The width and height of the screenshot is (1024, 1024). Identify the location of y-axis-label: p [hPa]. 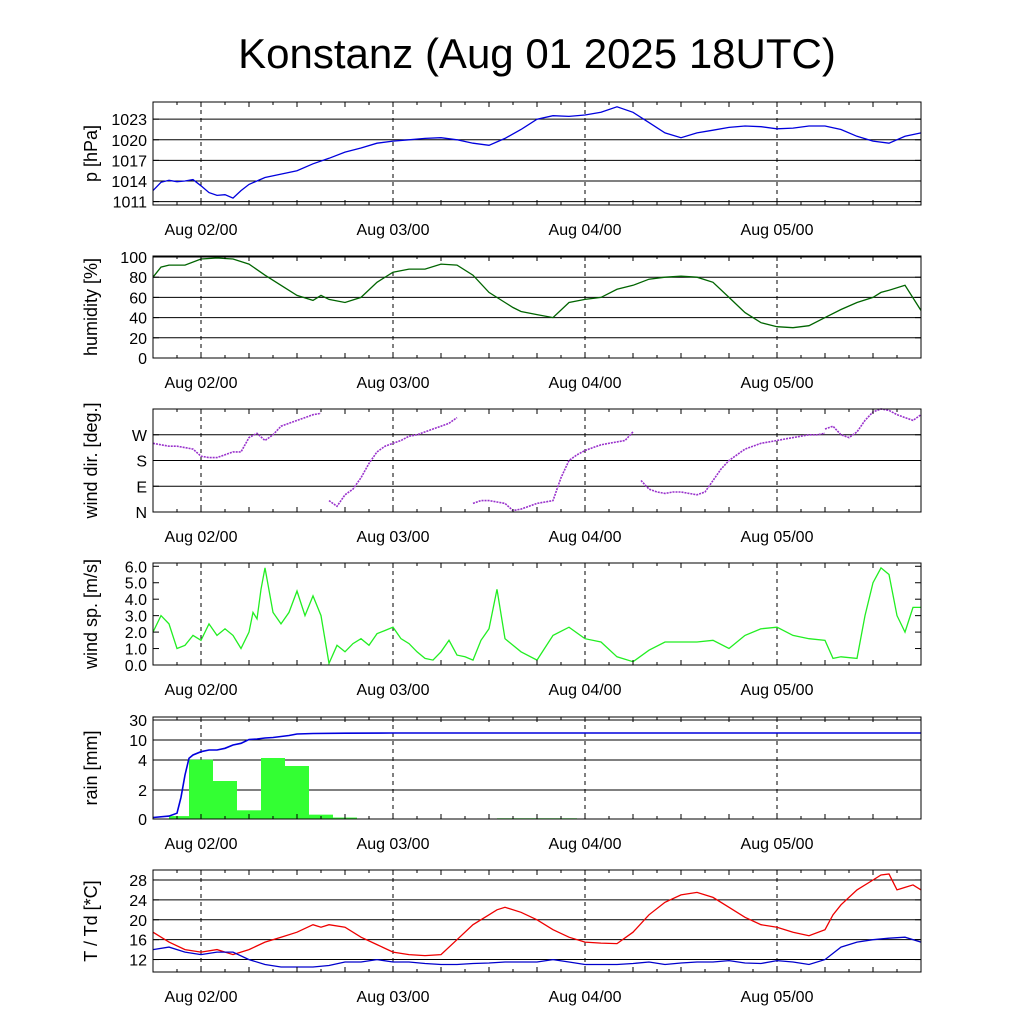
(91, 153).